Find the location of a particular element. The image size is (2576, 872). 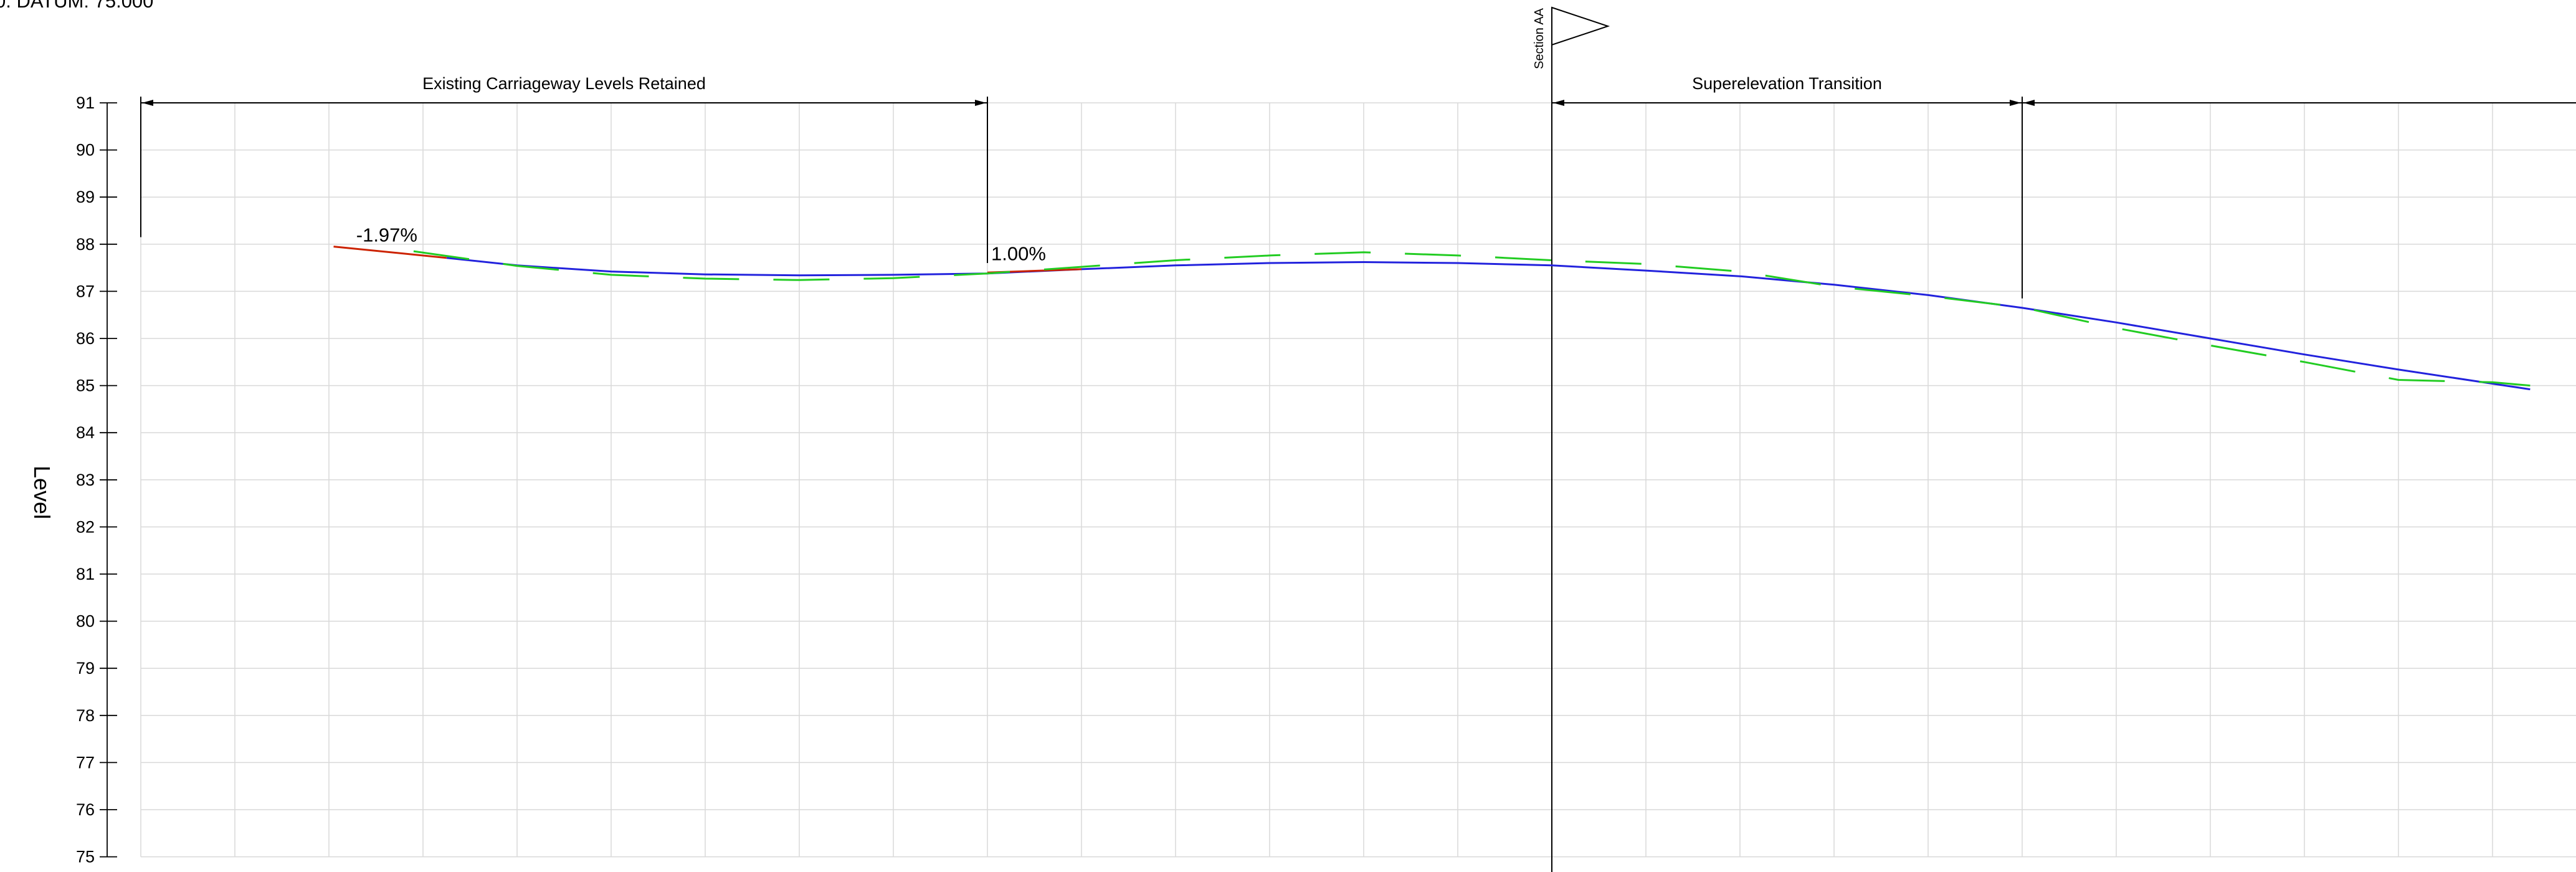

y-axis-label: Level is located at coordinates (42, 492).